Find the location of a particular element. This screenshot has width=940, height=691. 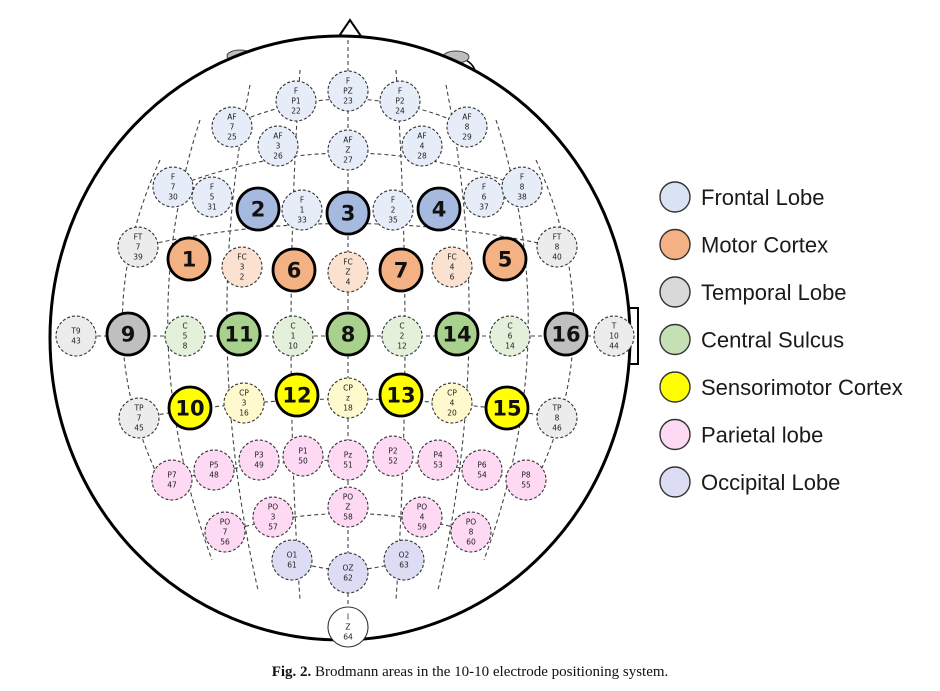

electrode-label: 40 is located at coordinates (557, 257).